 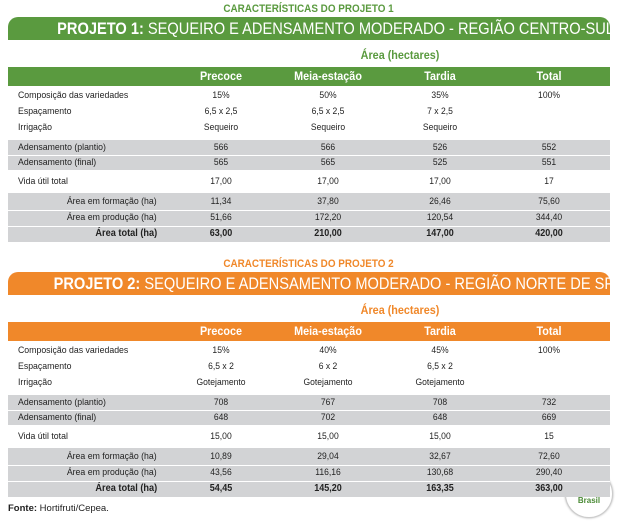 I want to click on row-value: 363,00, so click(x=549, y=488).